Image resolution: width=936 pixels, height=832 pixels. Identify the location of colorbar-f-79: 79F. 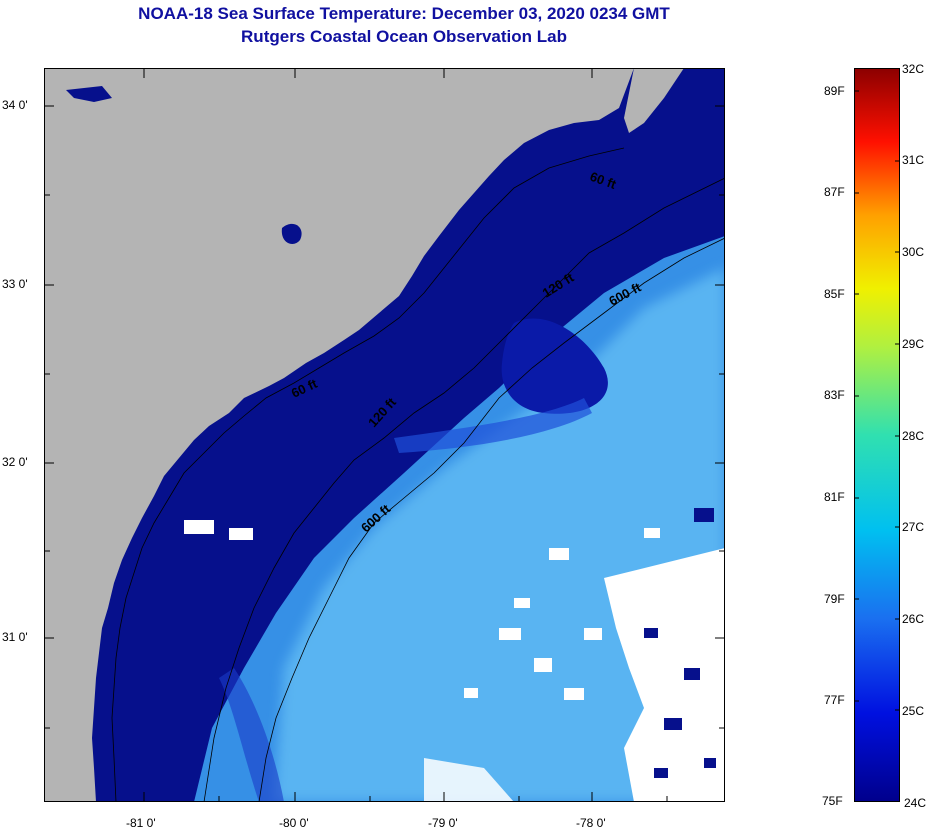
(834, 599).